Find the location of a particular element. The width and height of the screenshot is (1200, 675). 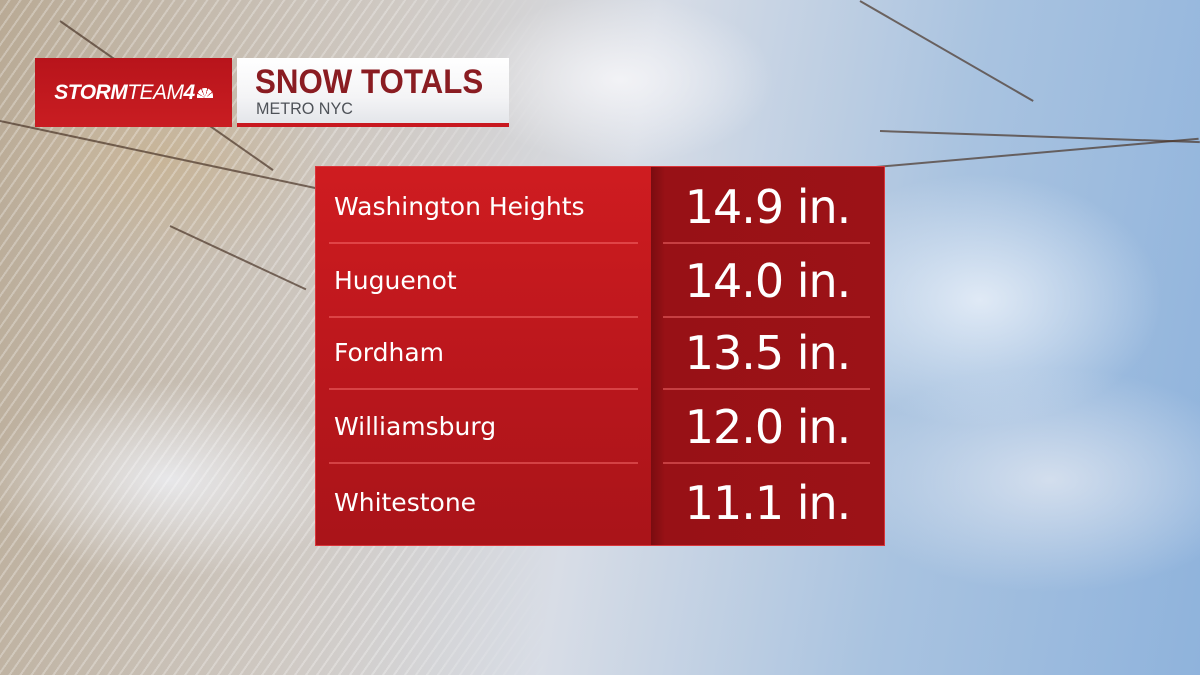

table-row-total: 13.5 in. is located at coordinates (767, 352).